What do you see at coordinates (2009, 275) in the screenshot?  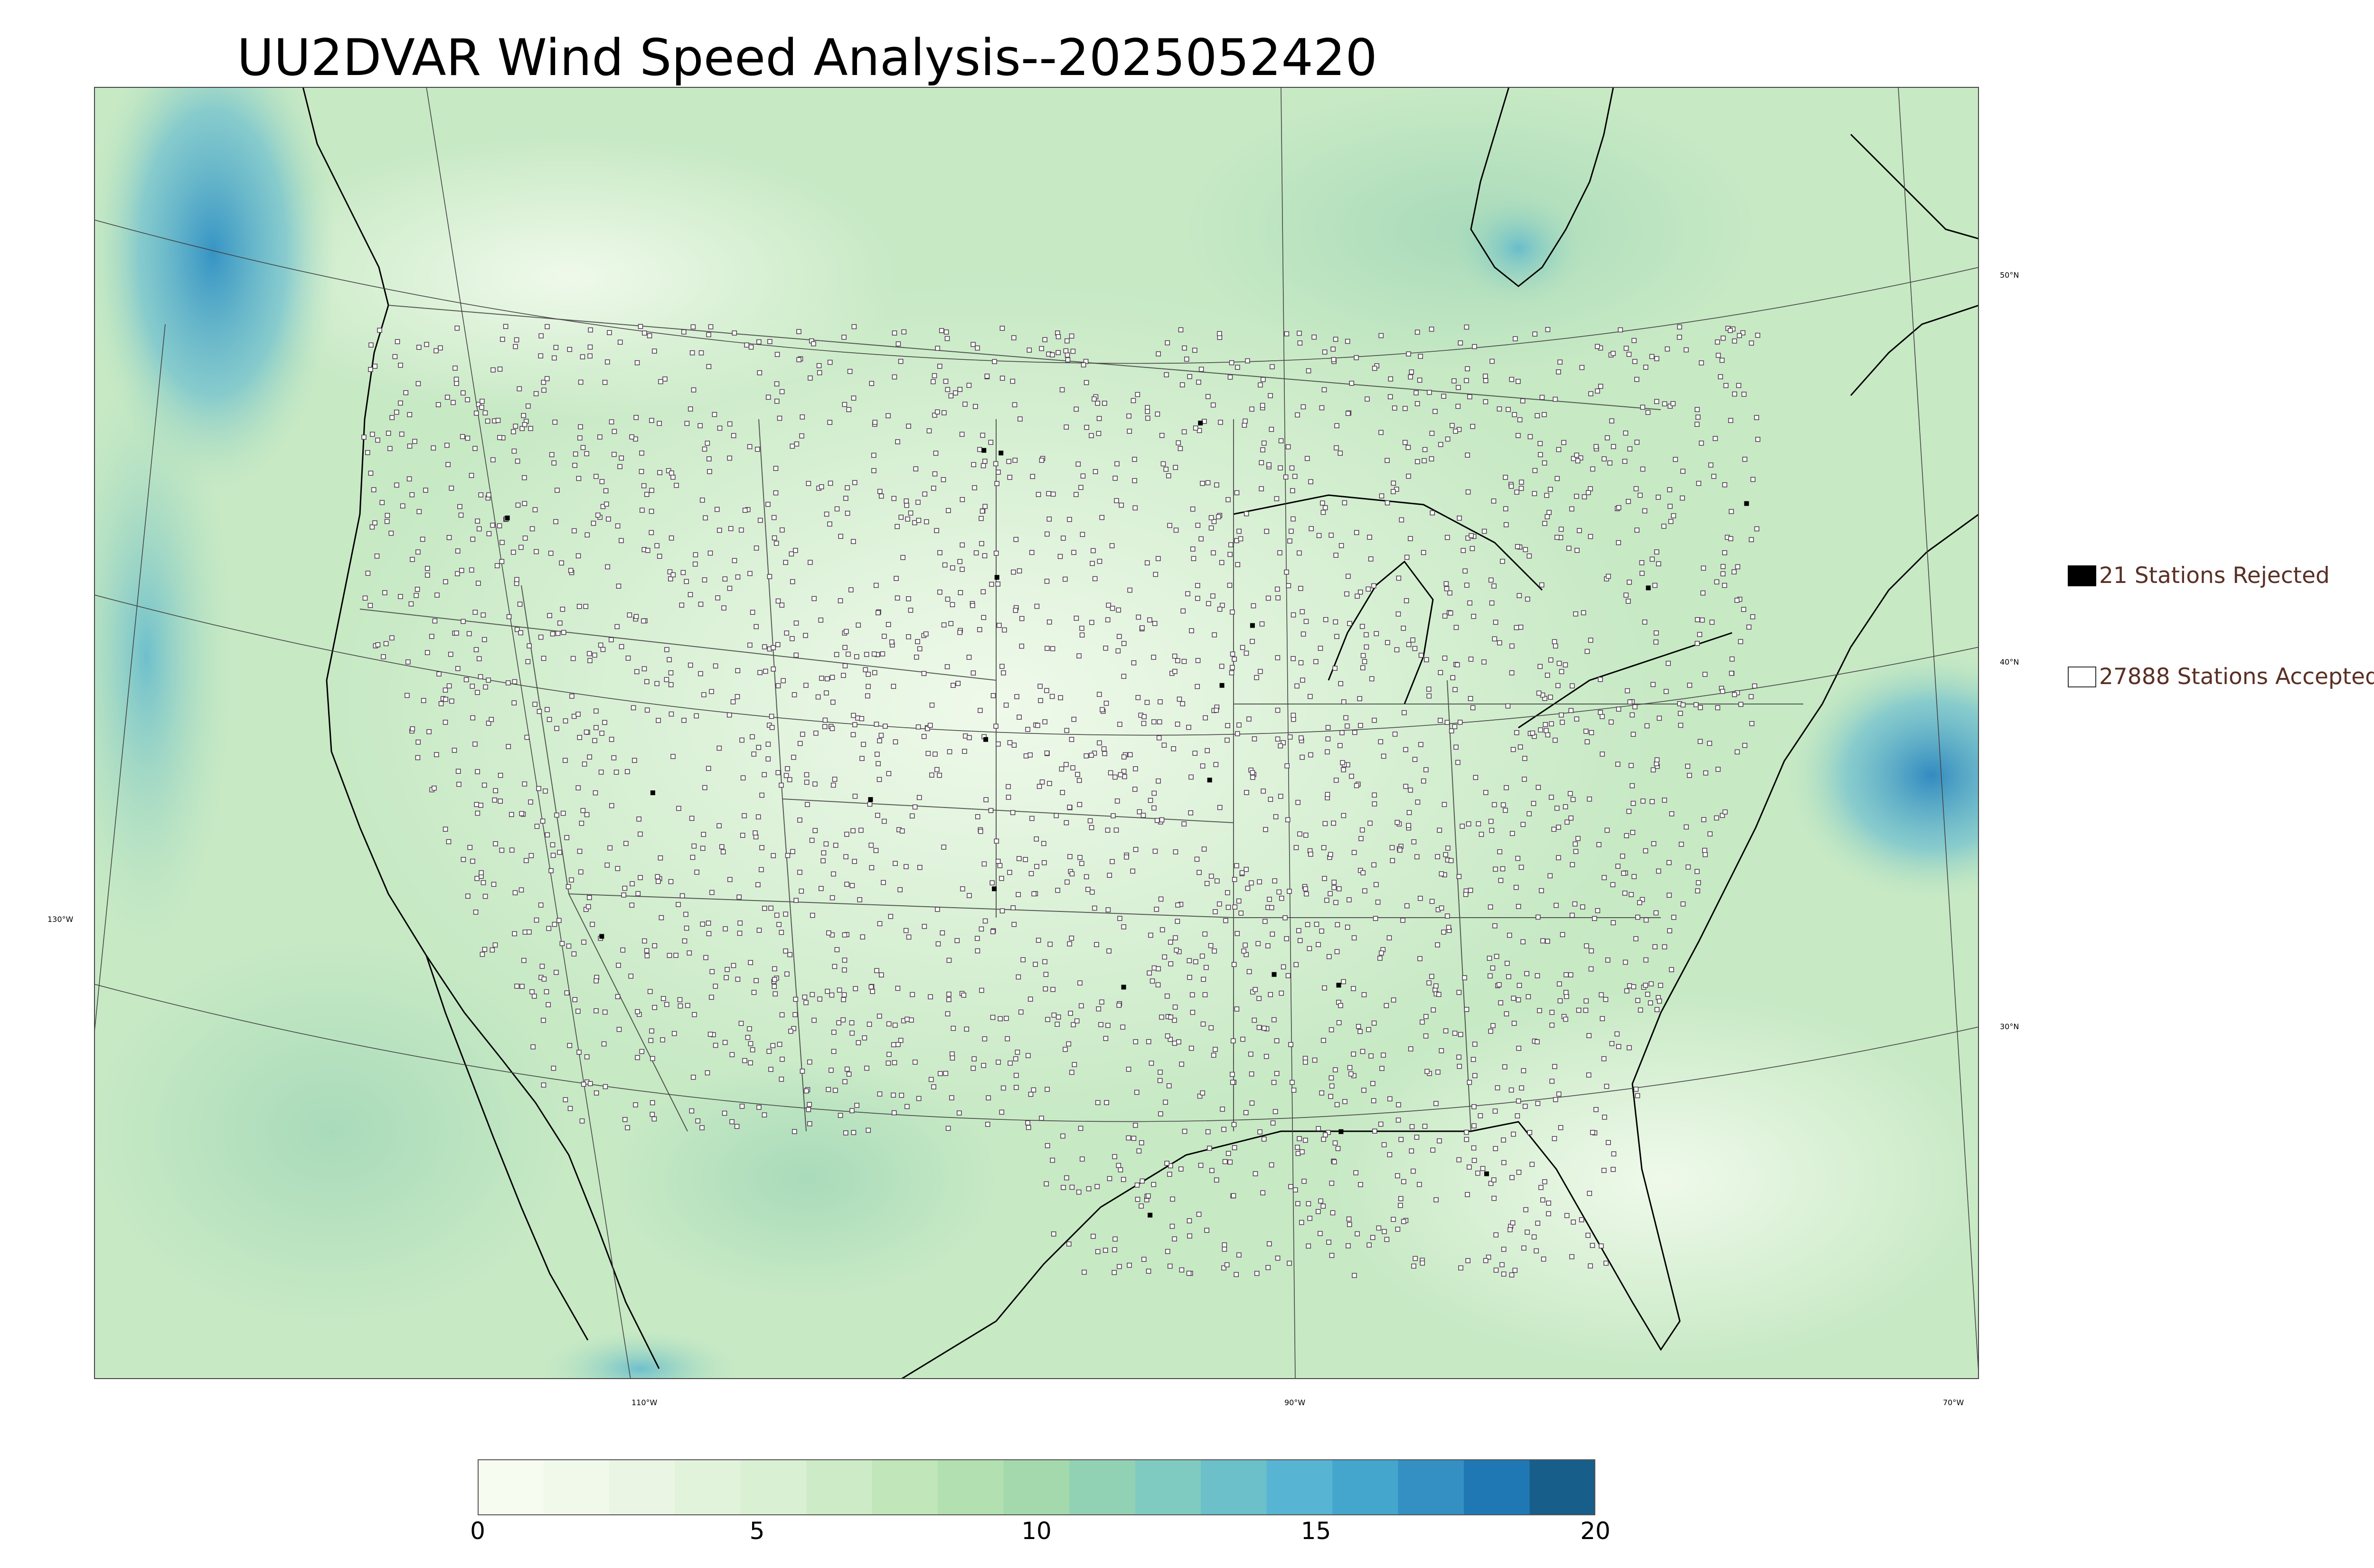 I see `lat-label-50: 50°N` at bounding box center [2009, 275].